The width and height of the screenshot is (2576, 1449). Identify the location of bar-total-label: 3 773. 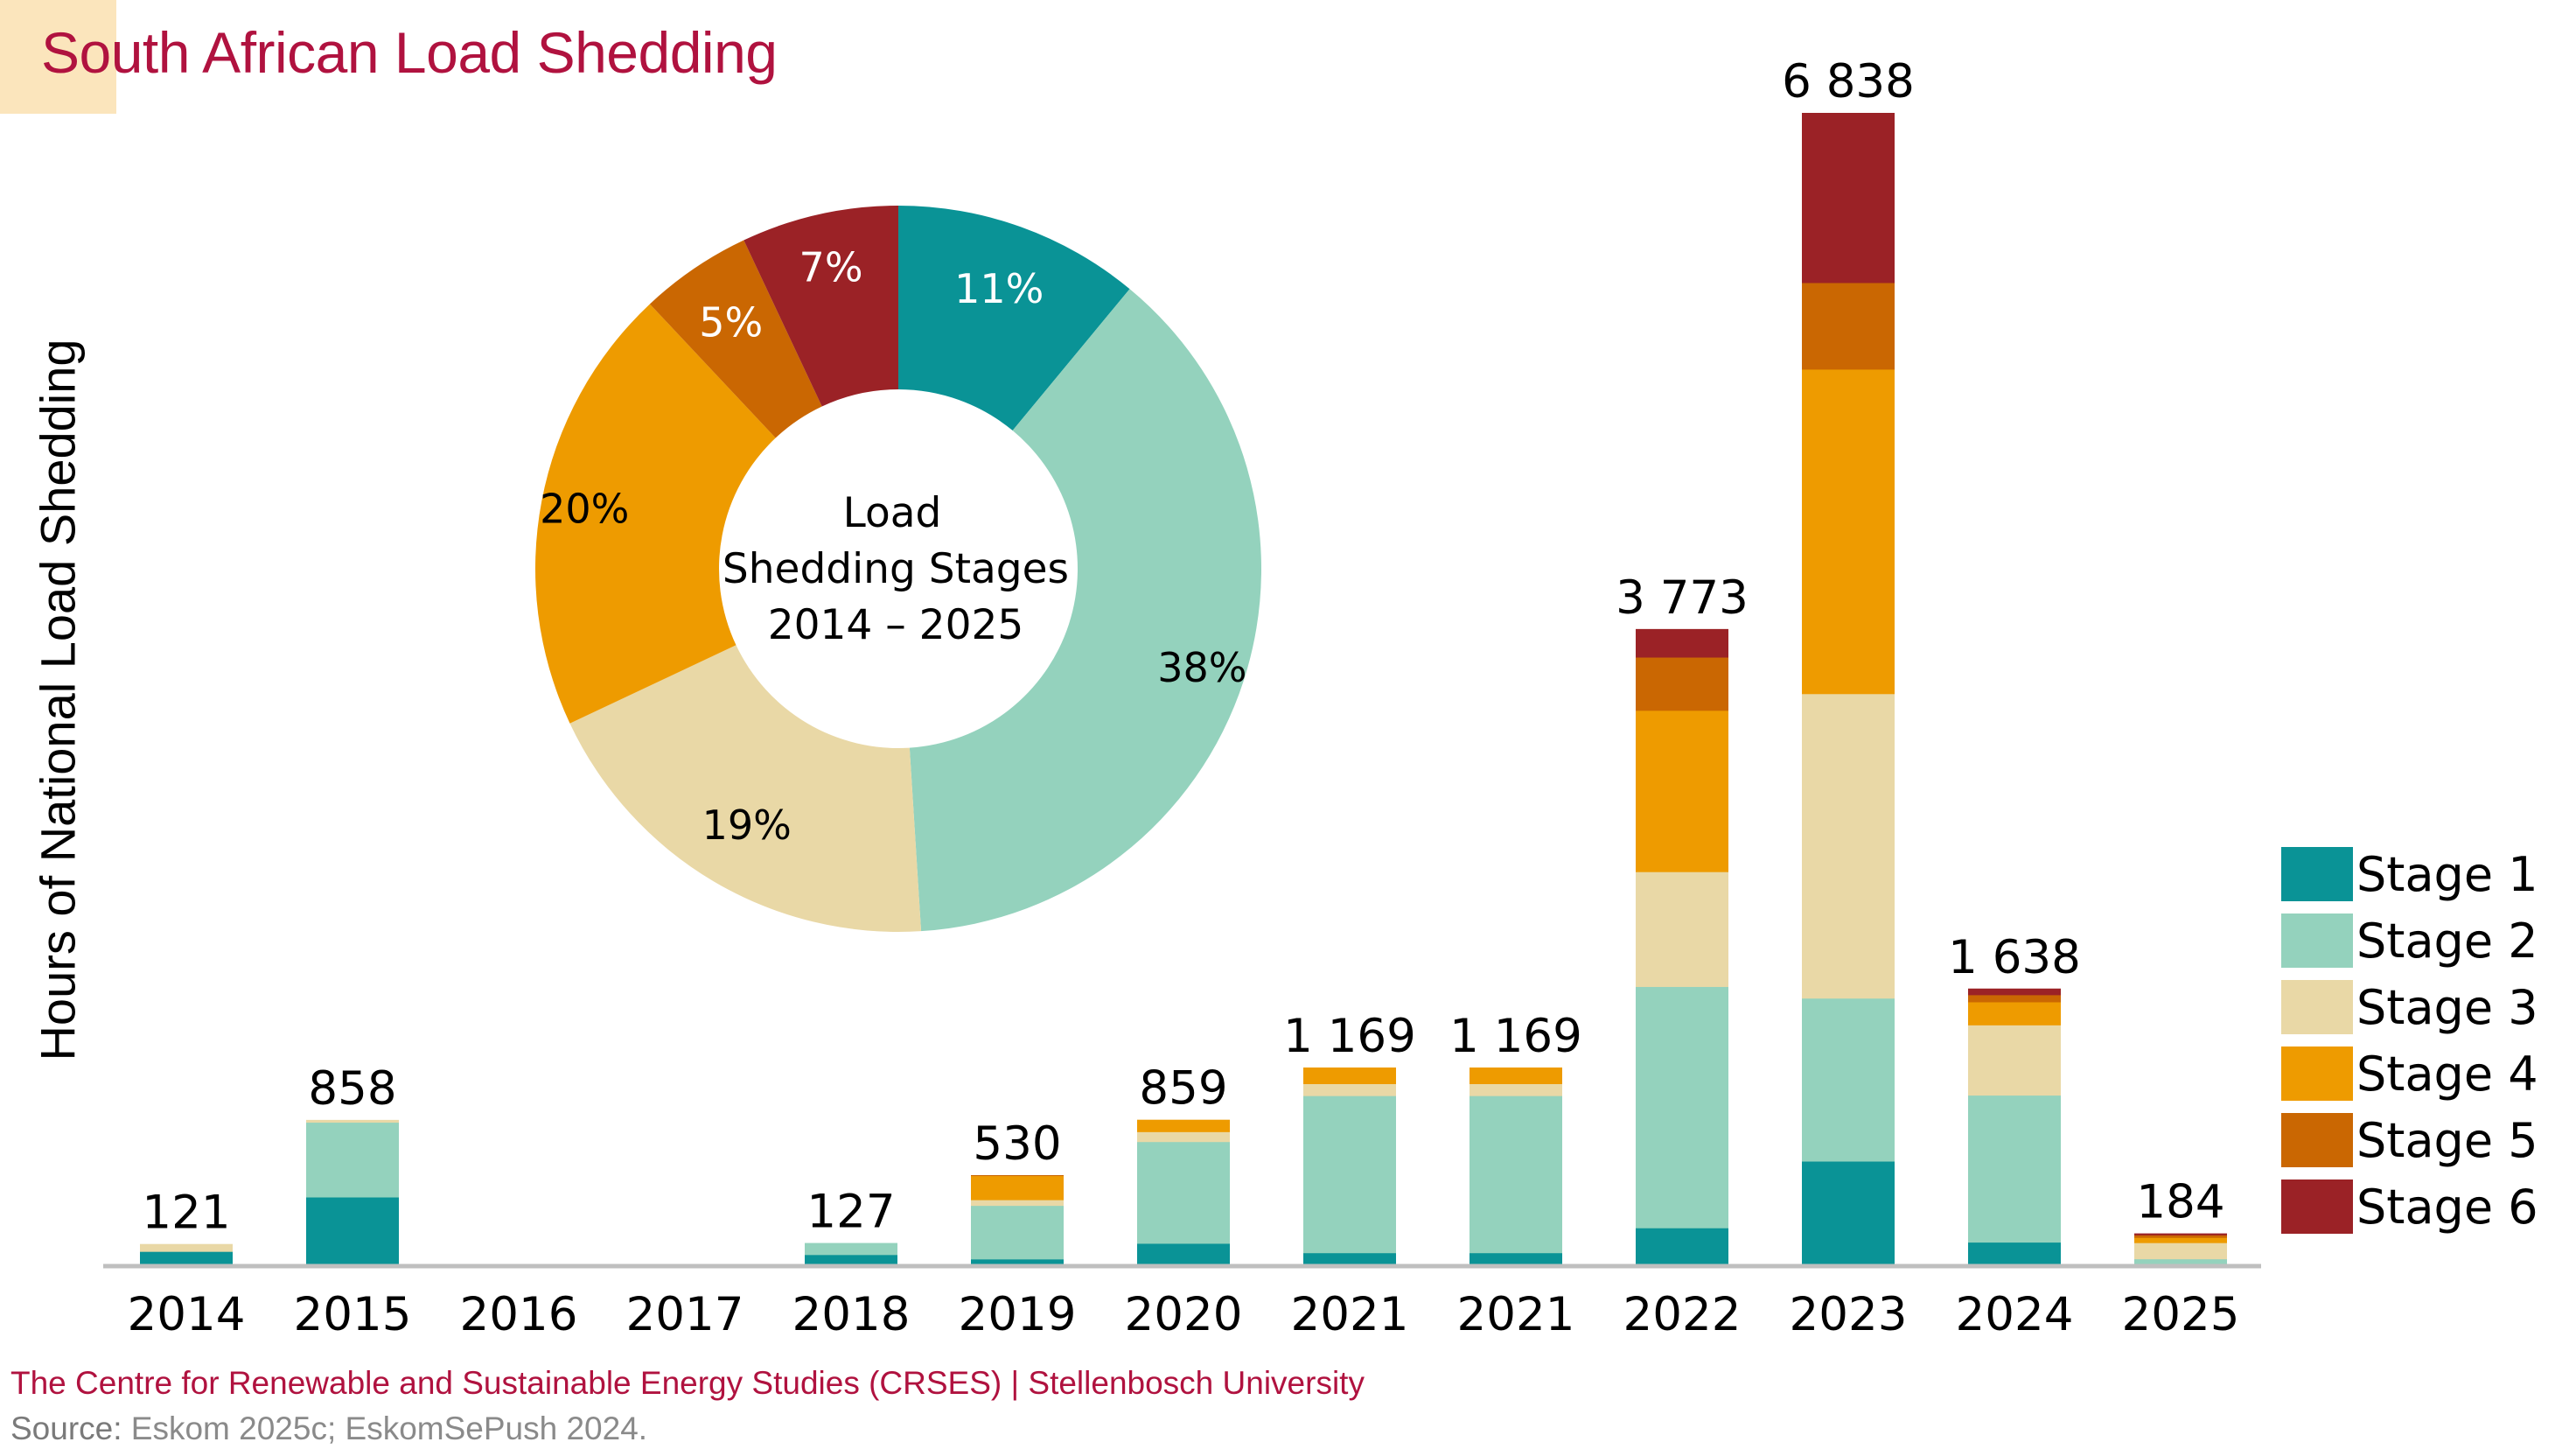
(1682, 598).